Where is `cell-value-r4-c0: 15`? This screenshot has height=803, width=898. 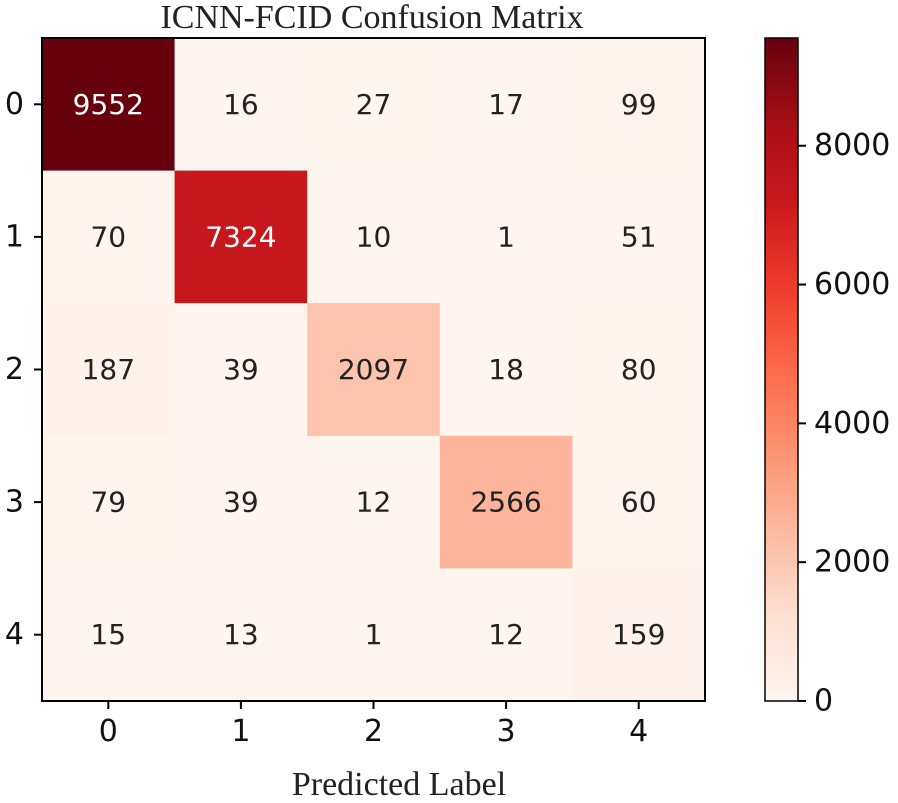
cell-value-r4-c0: 15 is located at coordinates (108, 634).